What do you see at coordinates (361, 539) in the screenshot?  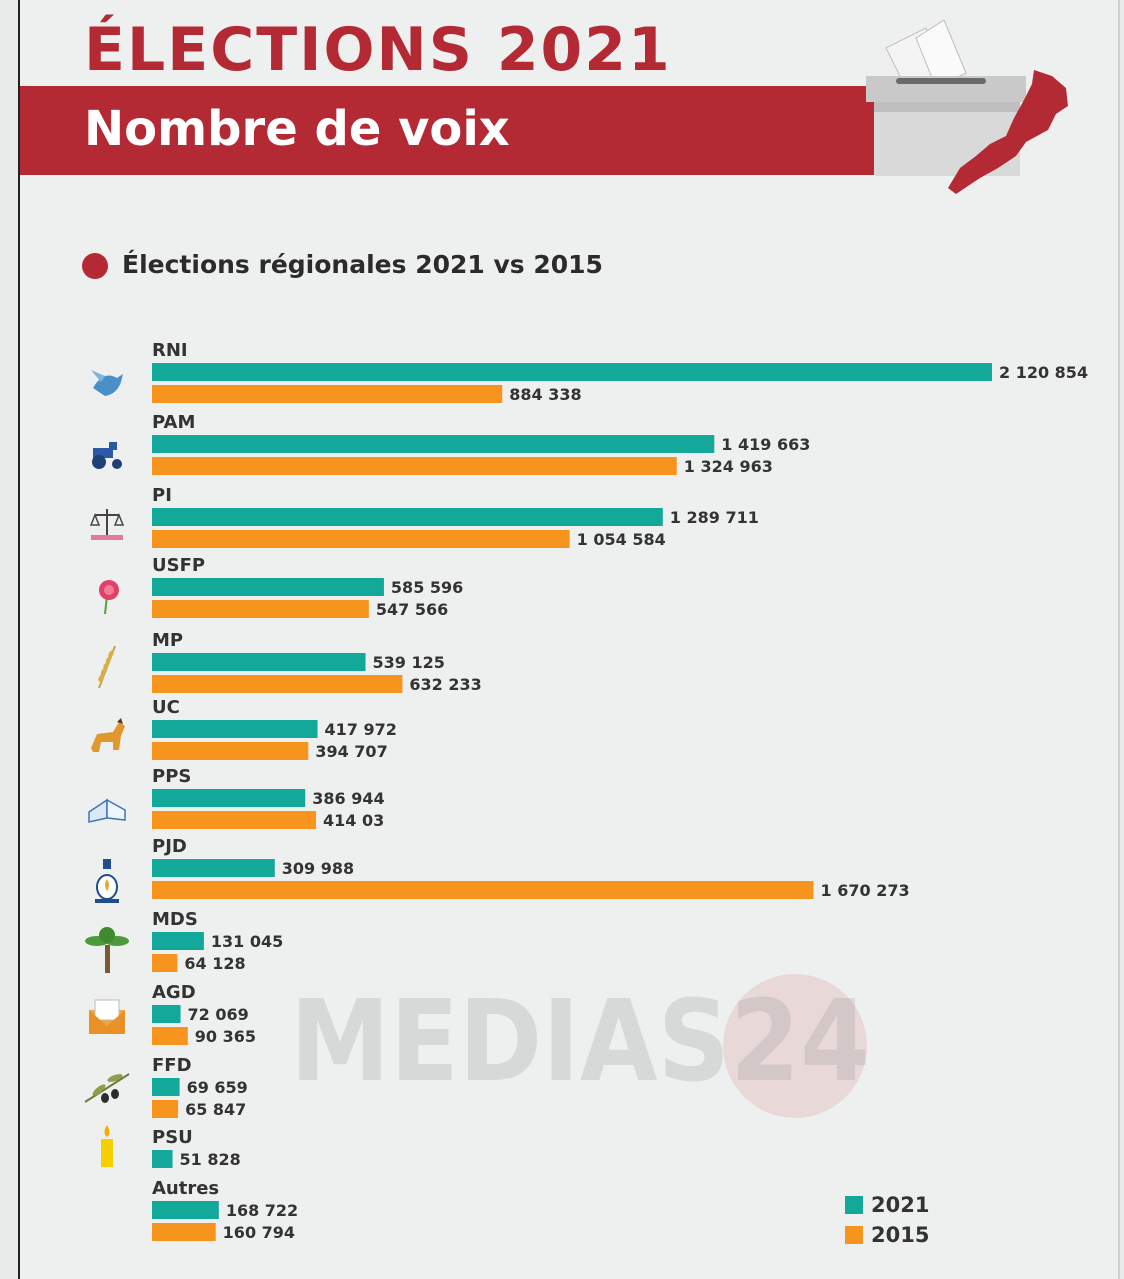 I see `bar-pi-2015` at bounding box center [361, 539].